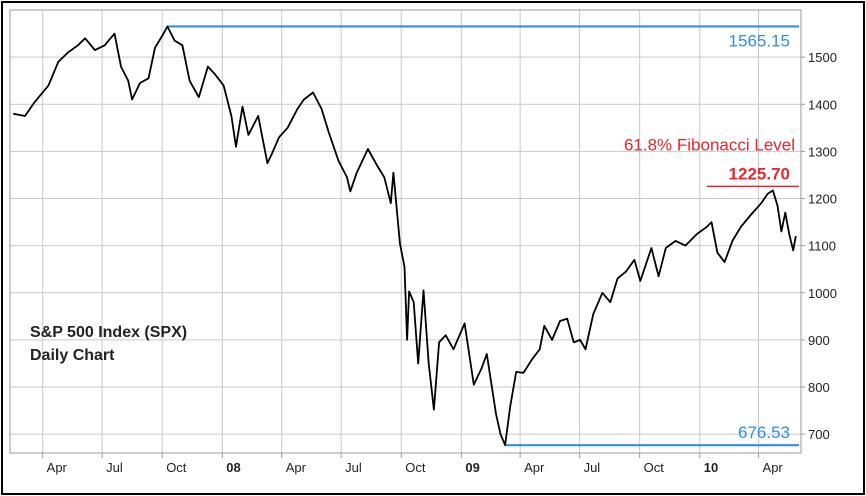 This screenshot has width=866, height=496. I want to click on x-axis: Apr Jul Oct 08 Apr Jul Oct 09 Apr Jul Oct 10 Apr, so click(413, 464).